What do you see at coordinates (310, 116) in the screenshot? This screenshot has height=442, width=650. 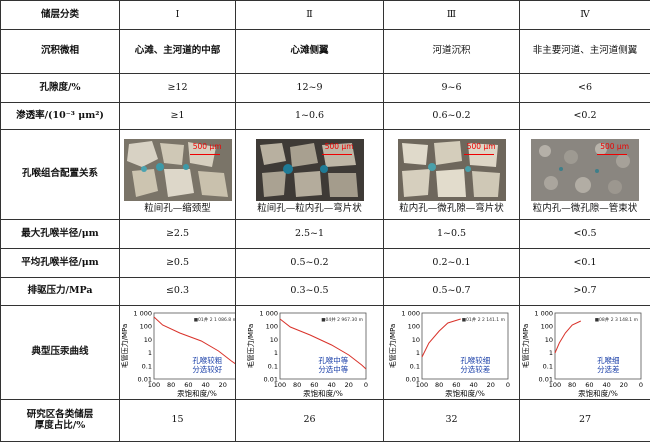 I see `permeability-value: 1~0.6` at bounding box center [310, 116].